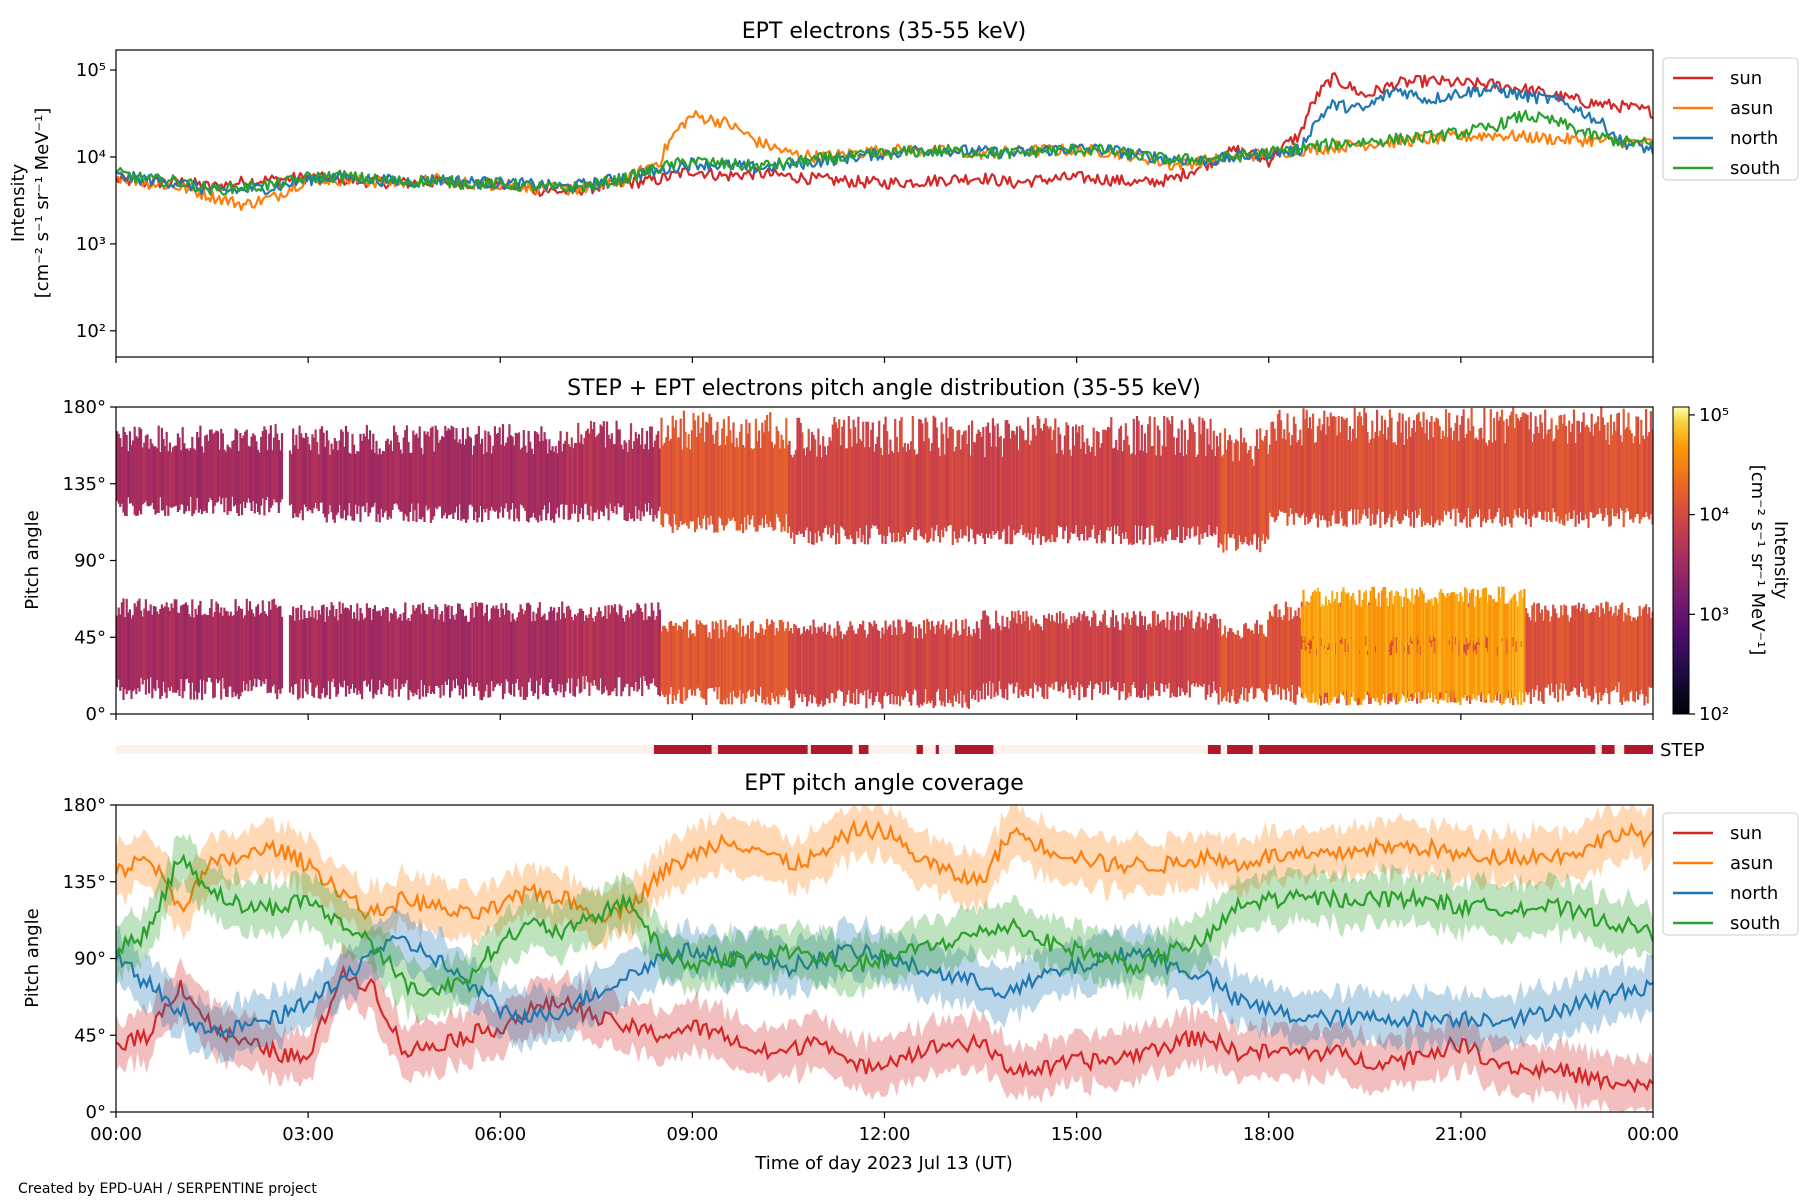 This screenshot has height=1200, width=1800. I want to click on coverage-band-north, so click(884, 986).